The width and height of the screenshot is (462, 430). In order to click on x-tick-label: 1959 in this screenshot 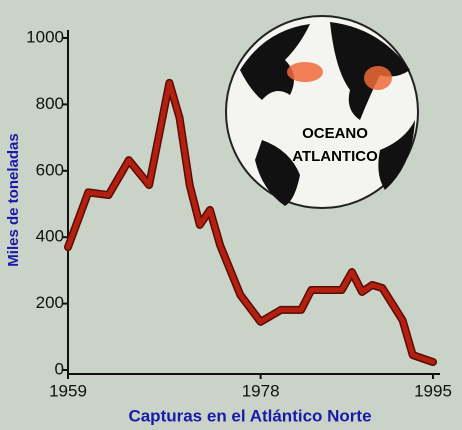, I will do `click(68, 390)`.